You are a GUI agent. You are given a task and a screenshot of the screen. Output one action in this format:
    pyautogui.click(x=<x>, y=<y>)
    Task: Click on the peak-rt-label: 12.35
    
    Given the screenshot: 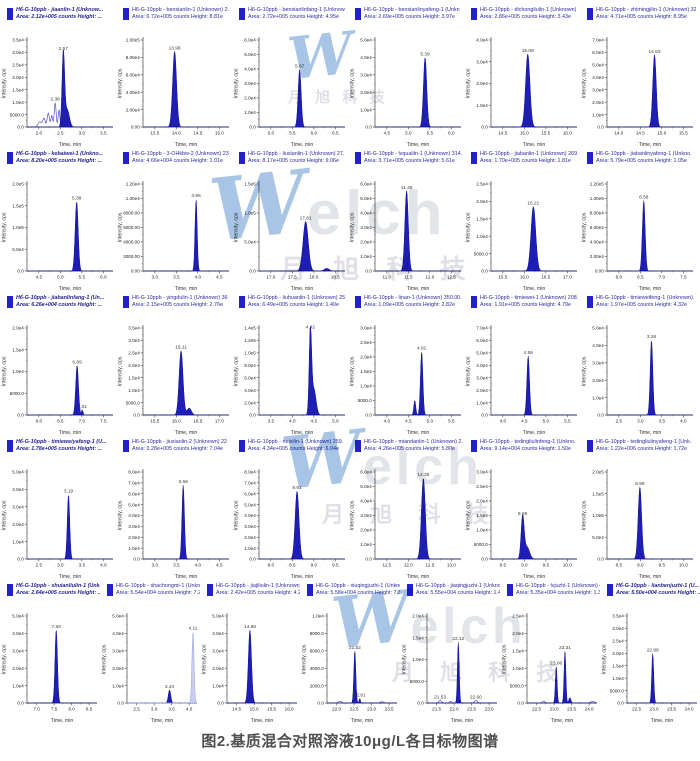 What is the action you would take?
    pyautogui.click(x=423, y=475)
    